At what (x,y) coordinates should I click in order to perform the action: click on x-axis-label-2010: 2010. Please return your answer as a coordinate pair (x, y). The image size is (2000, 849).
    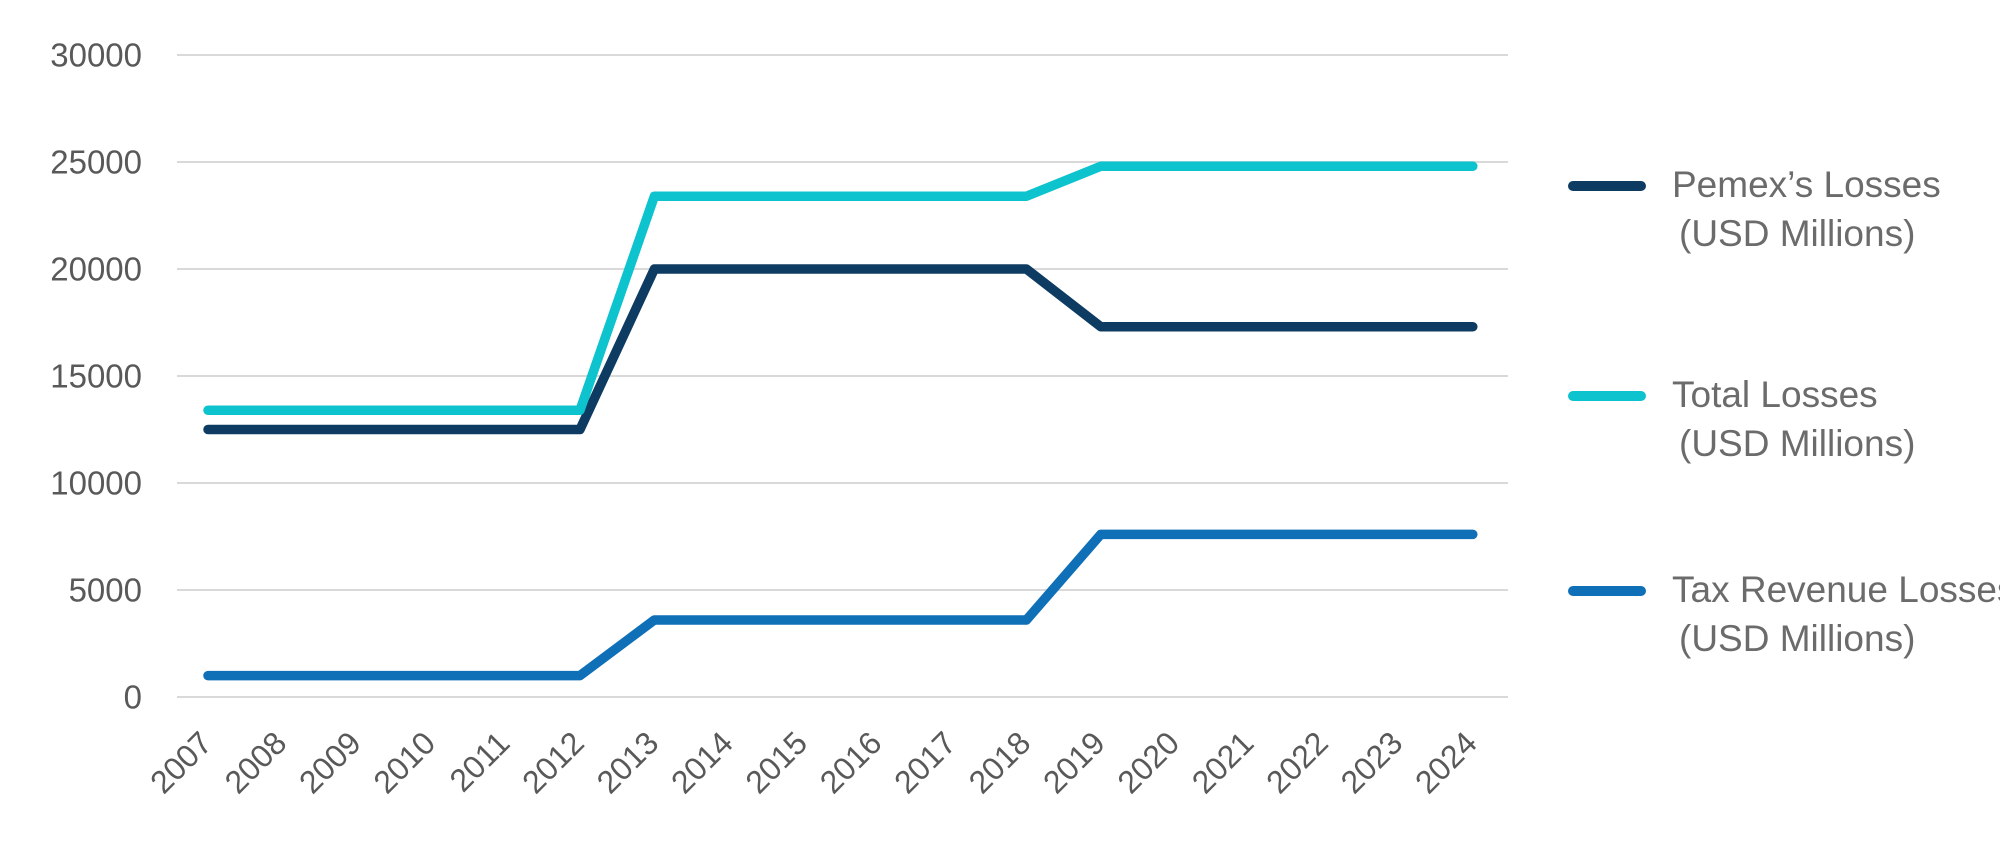
    Looking at the image, I should click on (404, 762).